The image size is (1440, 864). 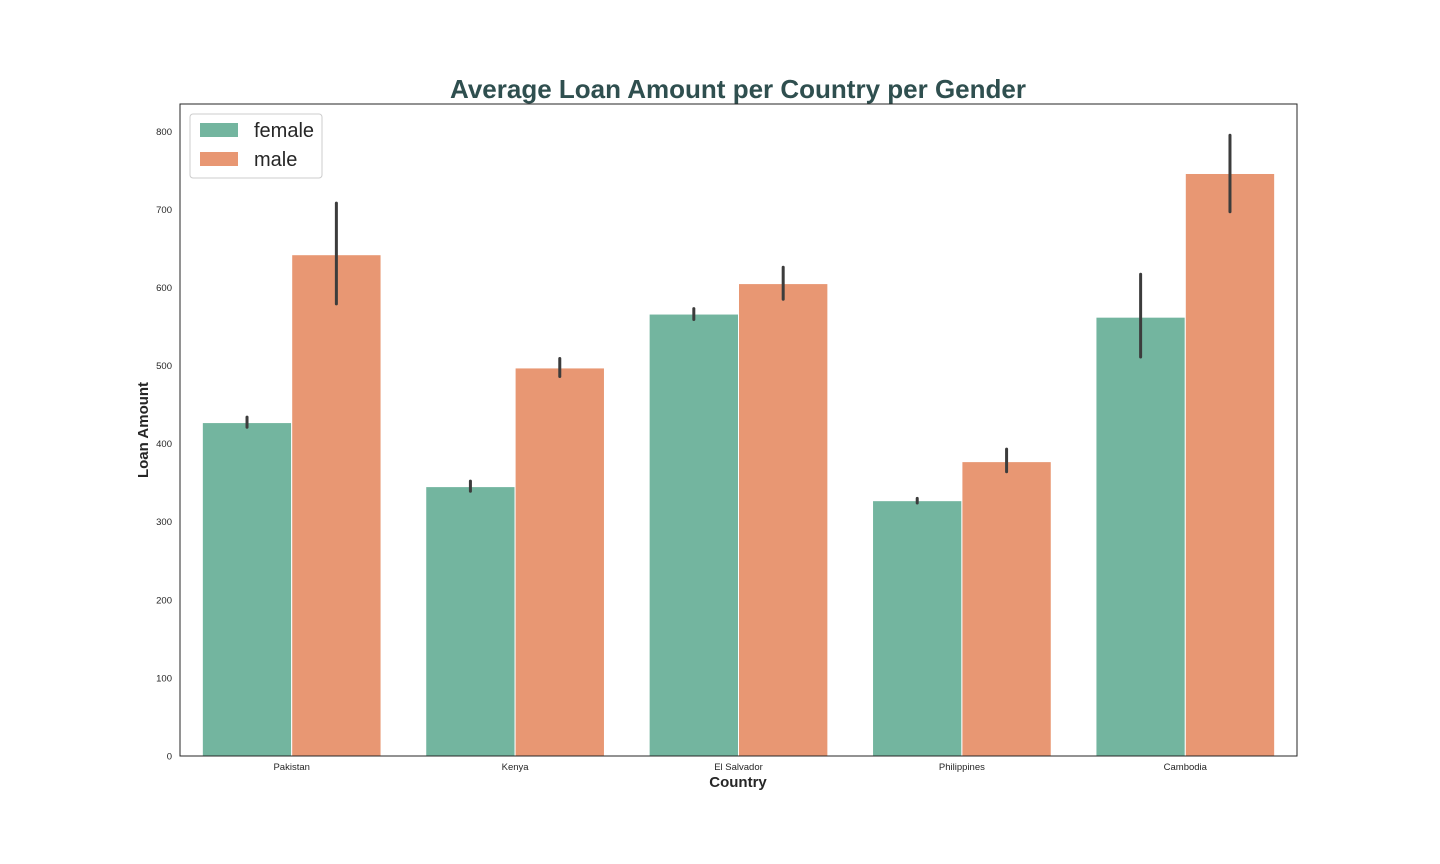 I want to click on bar-female-pakistan, so click(x=247, y=589).